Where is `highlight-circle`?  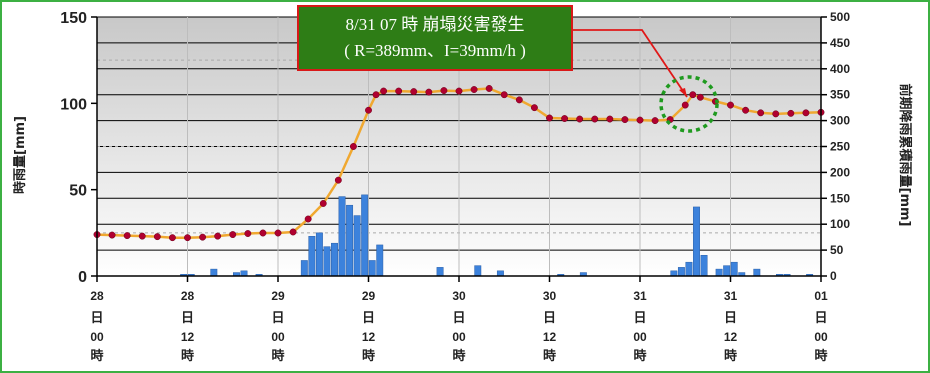 highlight-circle is located at coordinates (689, 104).